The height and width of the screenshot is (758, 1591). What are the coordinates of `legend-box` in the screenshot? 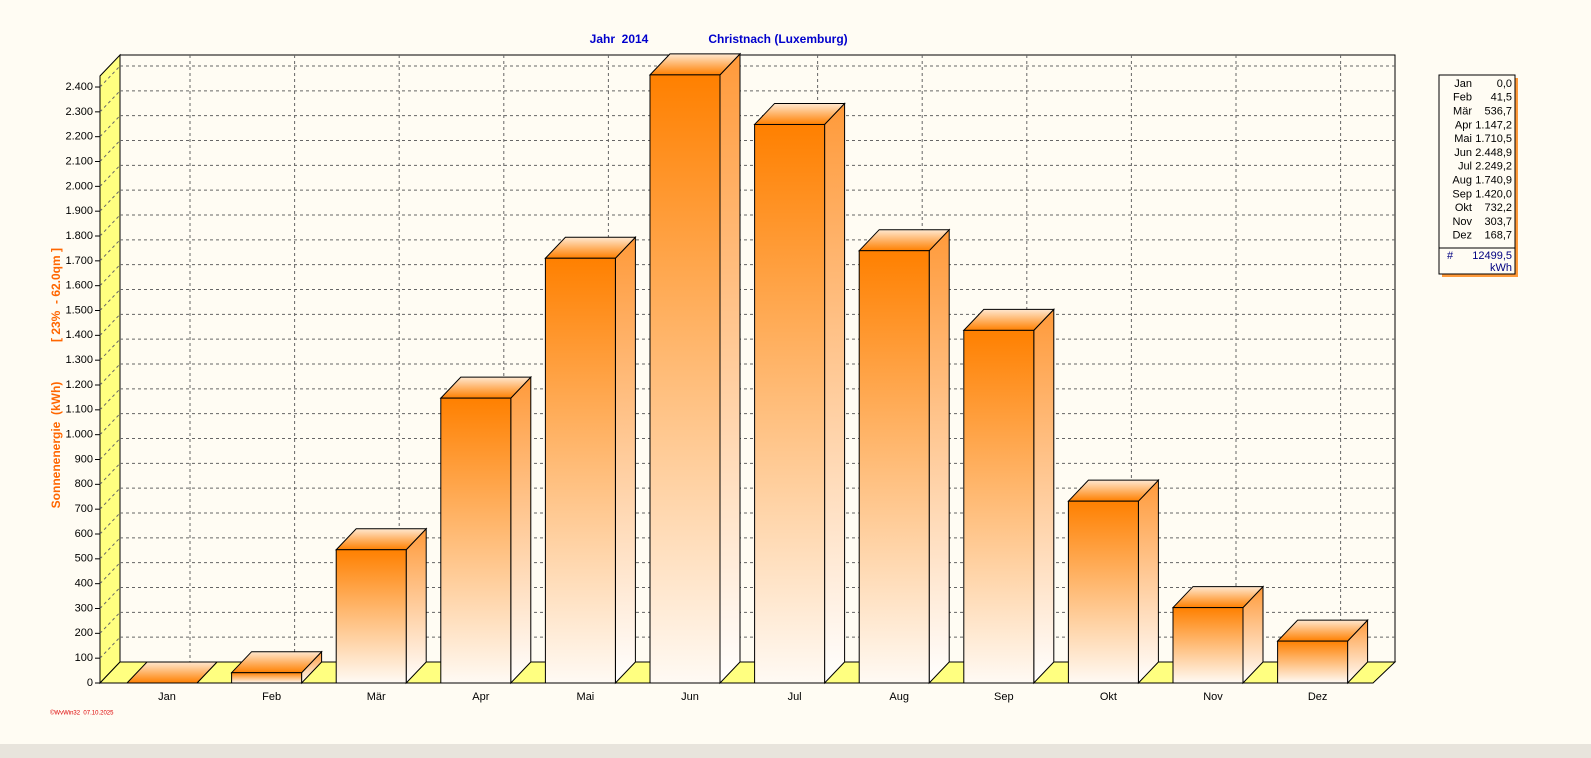 It's located at (1477, 174).